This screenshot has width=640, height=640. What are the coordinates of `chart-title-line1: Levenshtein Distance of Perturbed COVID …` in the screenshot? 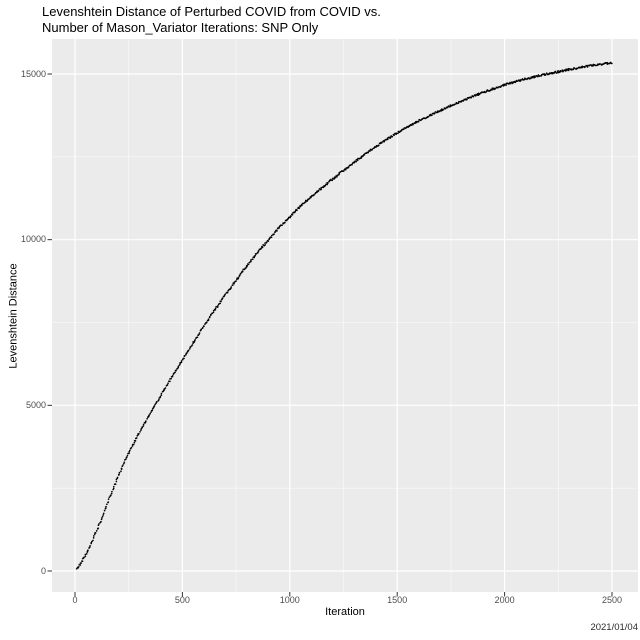 It's located at (211, 11).